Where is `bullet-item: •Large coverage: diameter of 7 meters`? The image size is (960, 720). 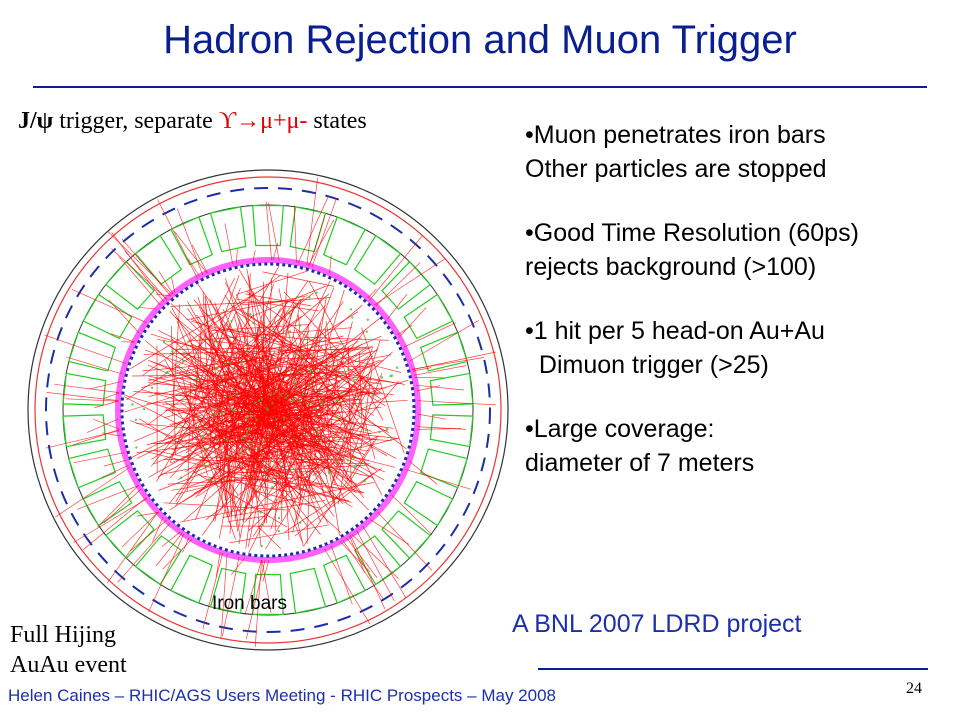 bullet-item: •Large coverage: diameter of 7 meters is located at coordinates (640, 446).